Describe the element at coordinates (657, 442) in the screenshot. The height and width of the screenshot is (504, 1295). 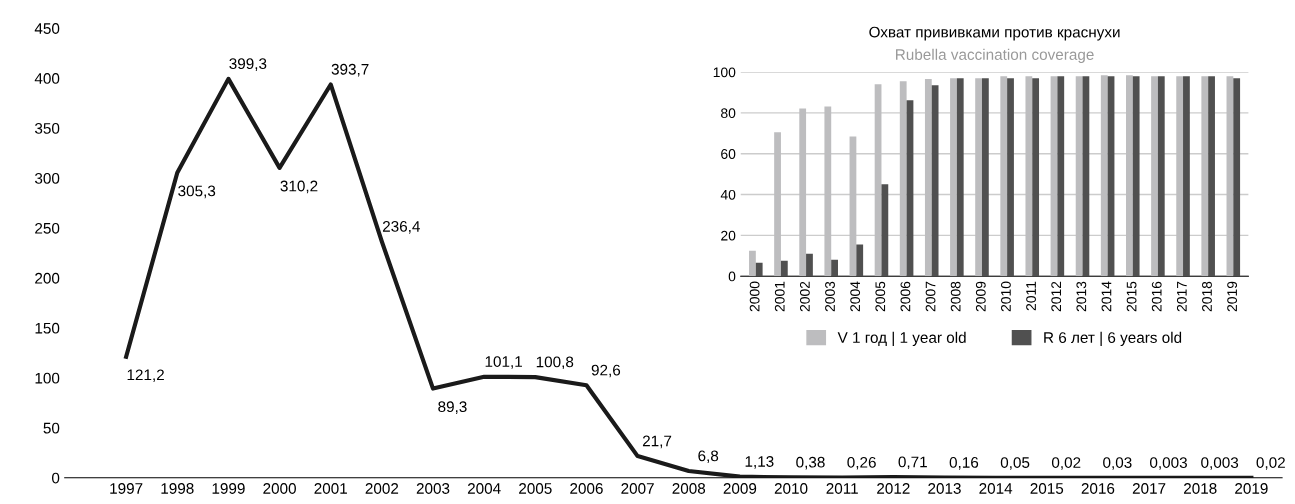
I see `data-label: 21,7` at that location.